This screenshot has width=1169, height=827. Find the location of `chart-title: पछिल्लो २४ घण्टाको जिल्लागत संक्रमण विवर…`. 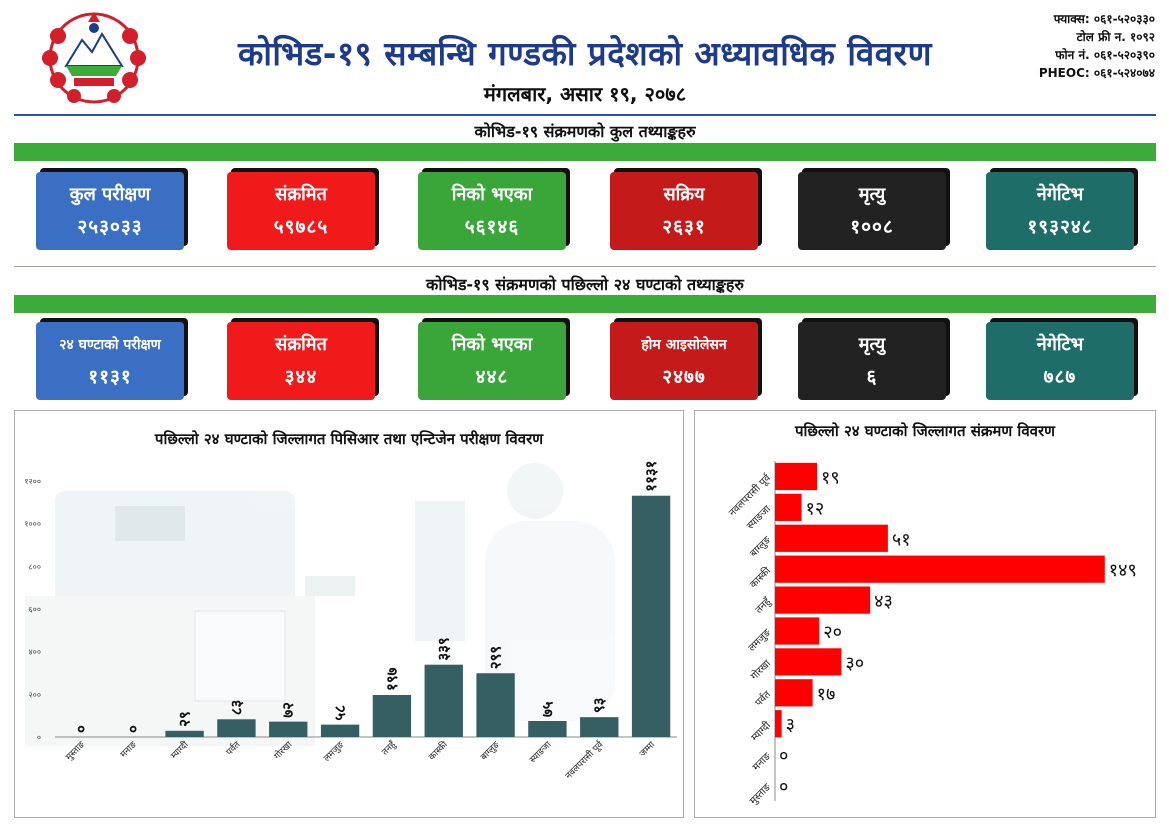

chart-title: पछिल्लो २४ घण्टाको जिल्लागत संक्रमण विवर… is located at coordinates (925, 431).